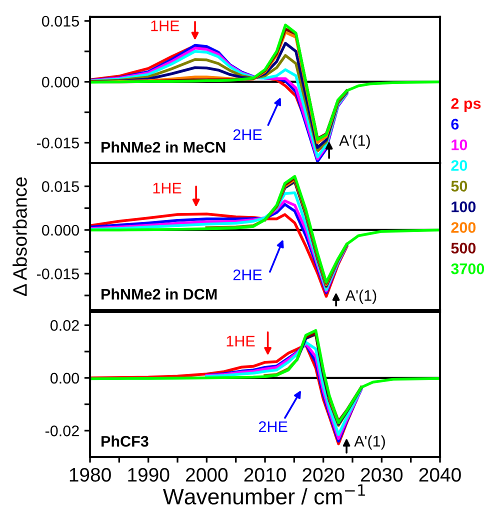  I want to click on x-tick-label: 2010, so click(265, 475).